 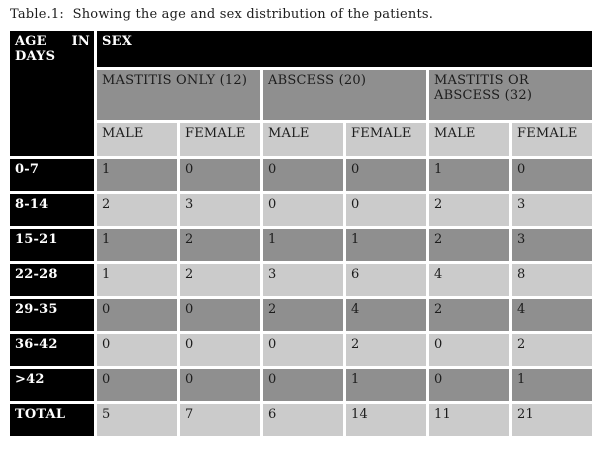 What do you see at coordinates (52, 210) in the screenshot?
I see `row-header-cell: 8-14` at bounding box center [52, 210].